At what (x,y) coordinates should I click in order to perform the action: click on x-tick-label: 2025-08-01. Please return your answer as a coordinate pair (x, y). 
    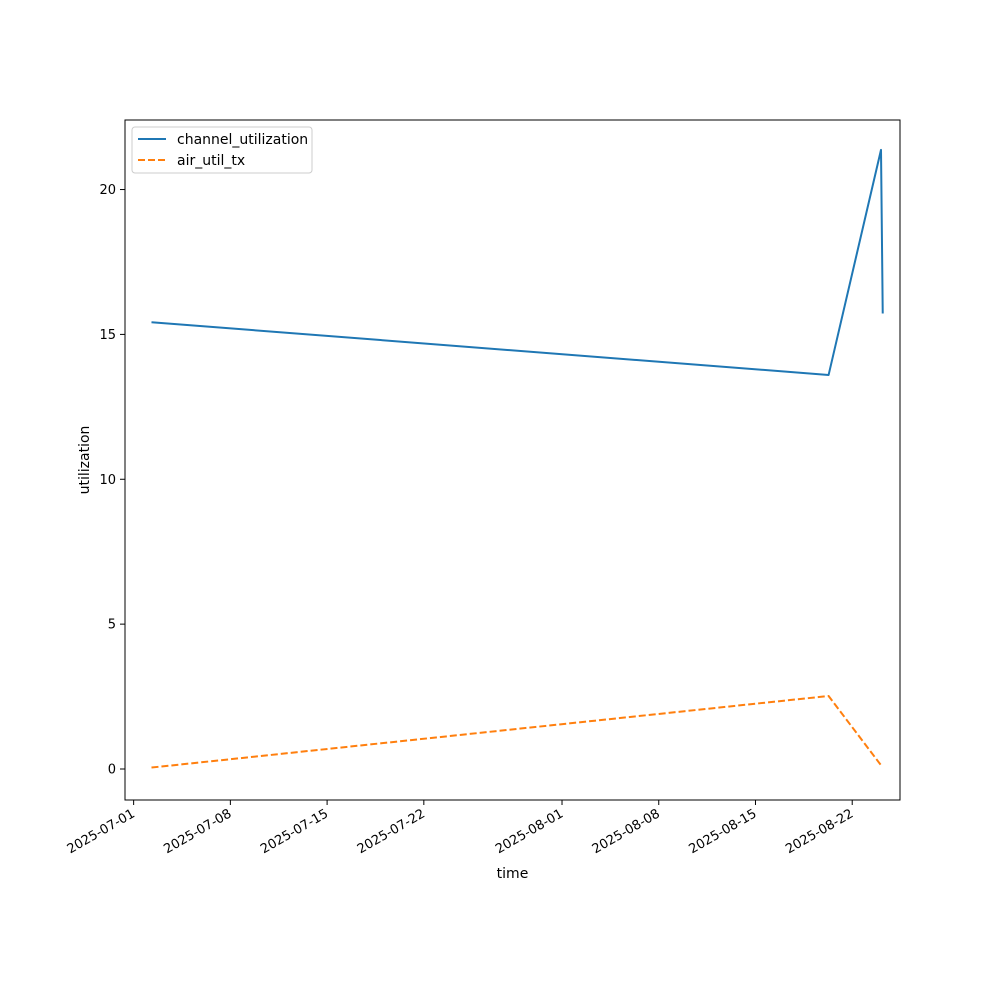
    Looking at the image, I should click on (529, 831).